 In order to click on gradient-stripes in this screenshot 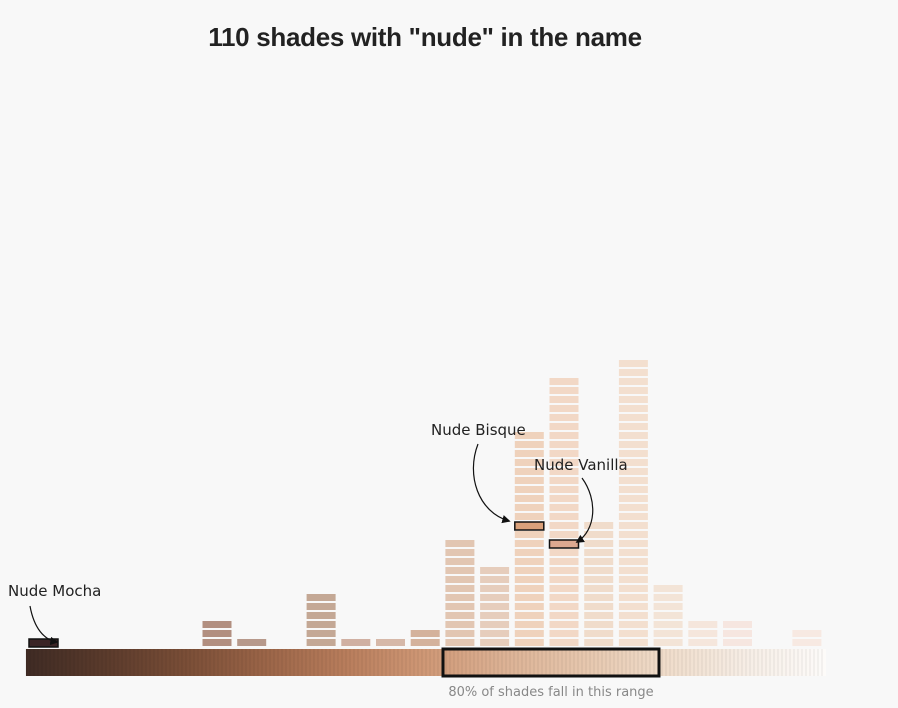, I will do `click(424, 662)`.